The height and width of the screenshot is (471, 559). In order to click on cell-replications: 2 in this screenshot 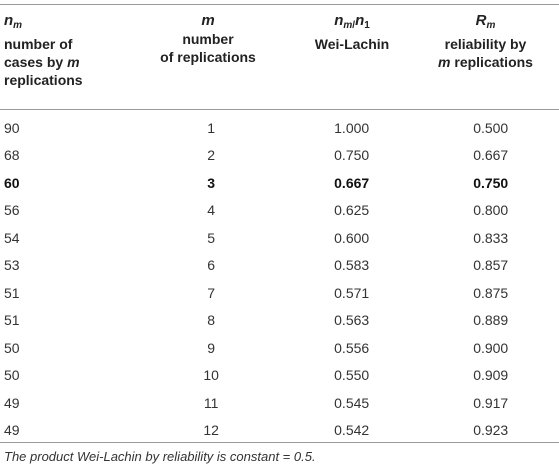, I will do `click(211, 155)`.